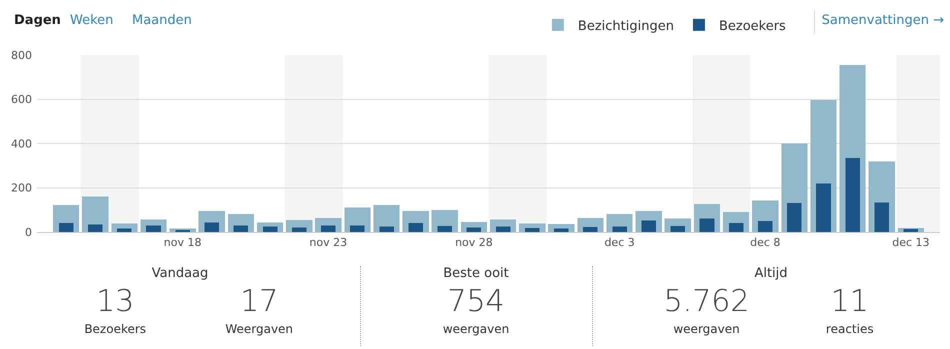 The image size is (950, 349). What do you see at coordinates (626, 26) in the screenshot?
I see `legend-label: Bezichtigingen` at bounding box center [626, 26].